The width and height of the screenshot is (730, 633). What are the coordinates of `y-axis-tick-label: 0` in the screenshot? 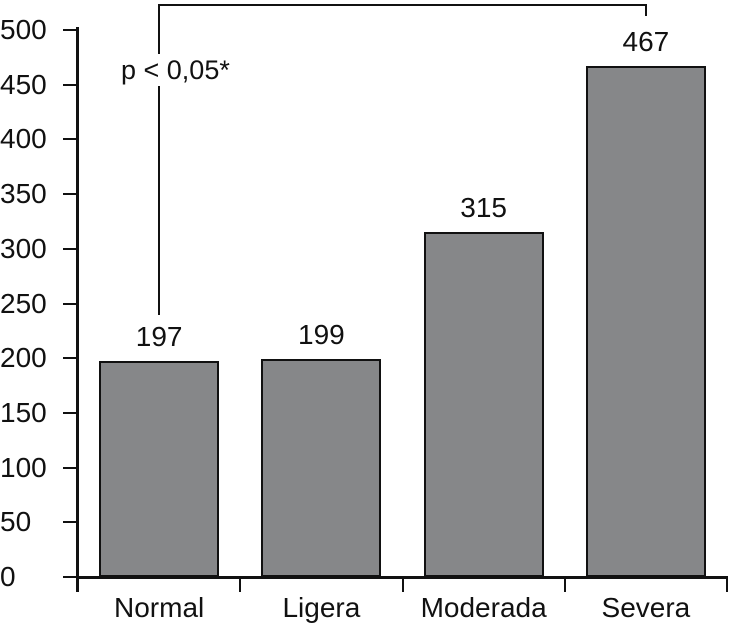 It's located at (8, 576).